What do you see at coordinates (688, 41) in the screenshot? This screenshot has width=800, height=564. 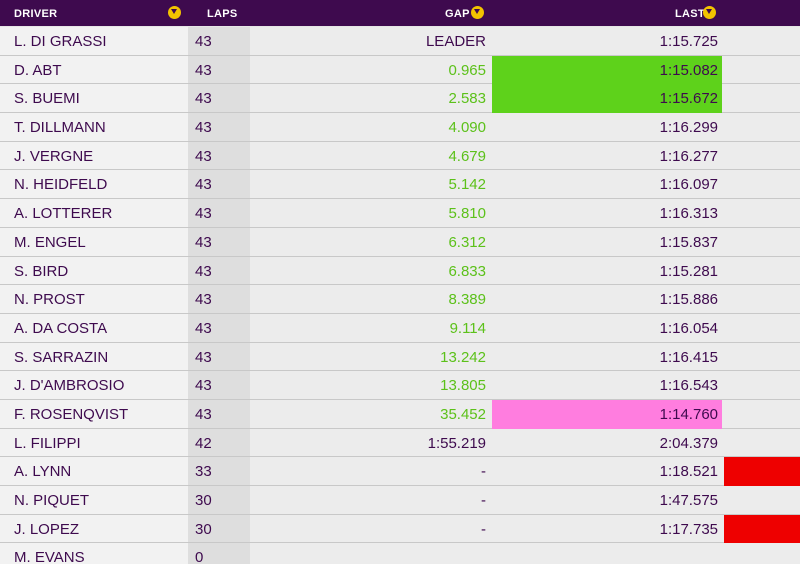 I see `last-lap-time: 1:15.725` at bounding box center [688, 41].